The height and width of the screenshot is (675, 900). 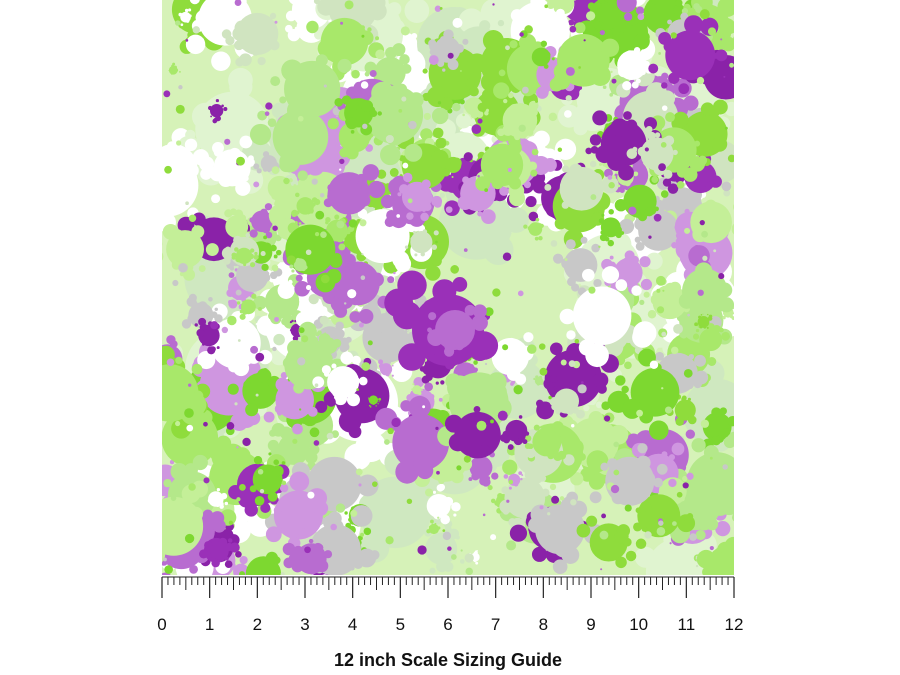 I want to click on ruler-label: 1, so click(x=209, y=624).